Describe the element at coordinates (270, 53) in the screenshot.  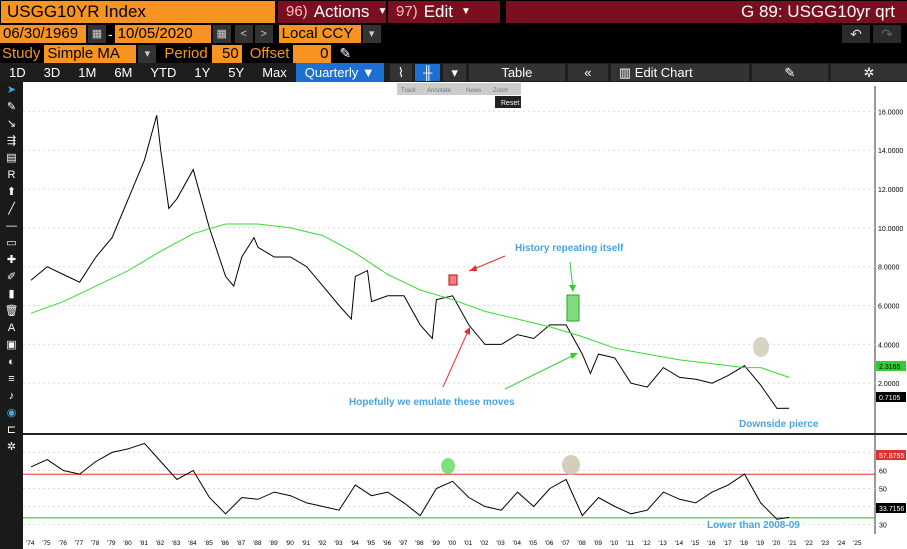
I see `offset-label: Offset` at that location.